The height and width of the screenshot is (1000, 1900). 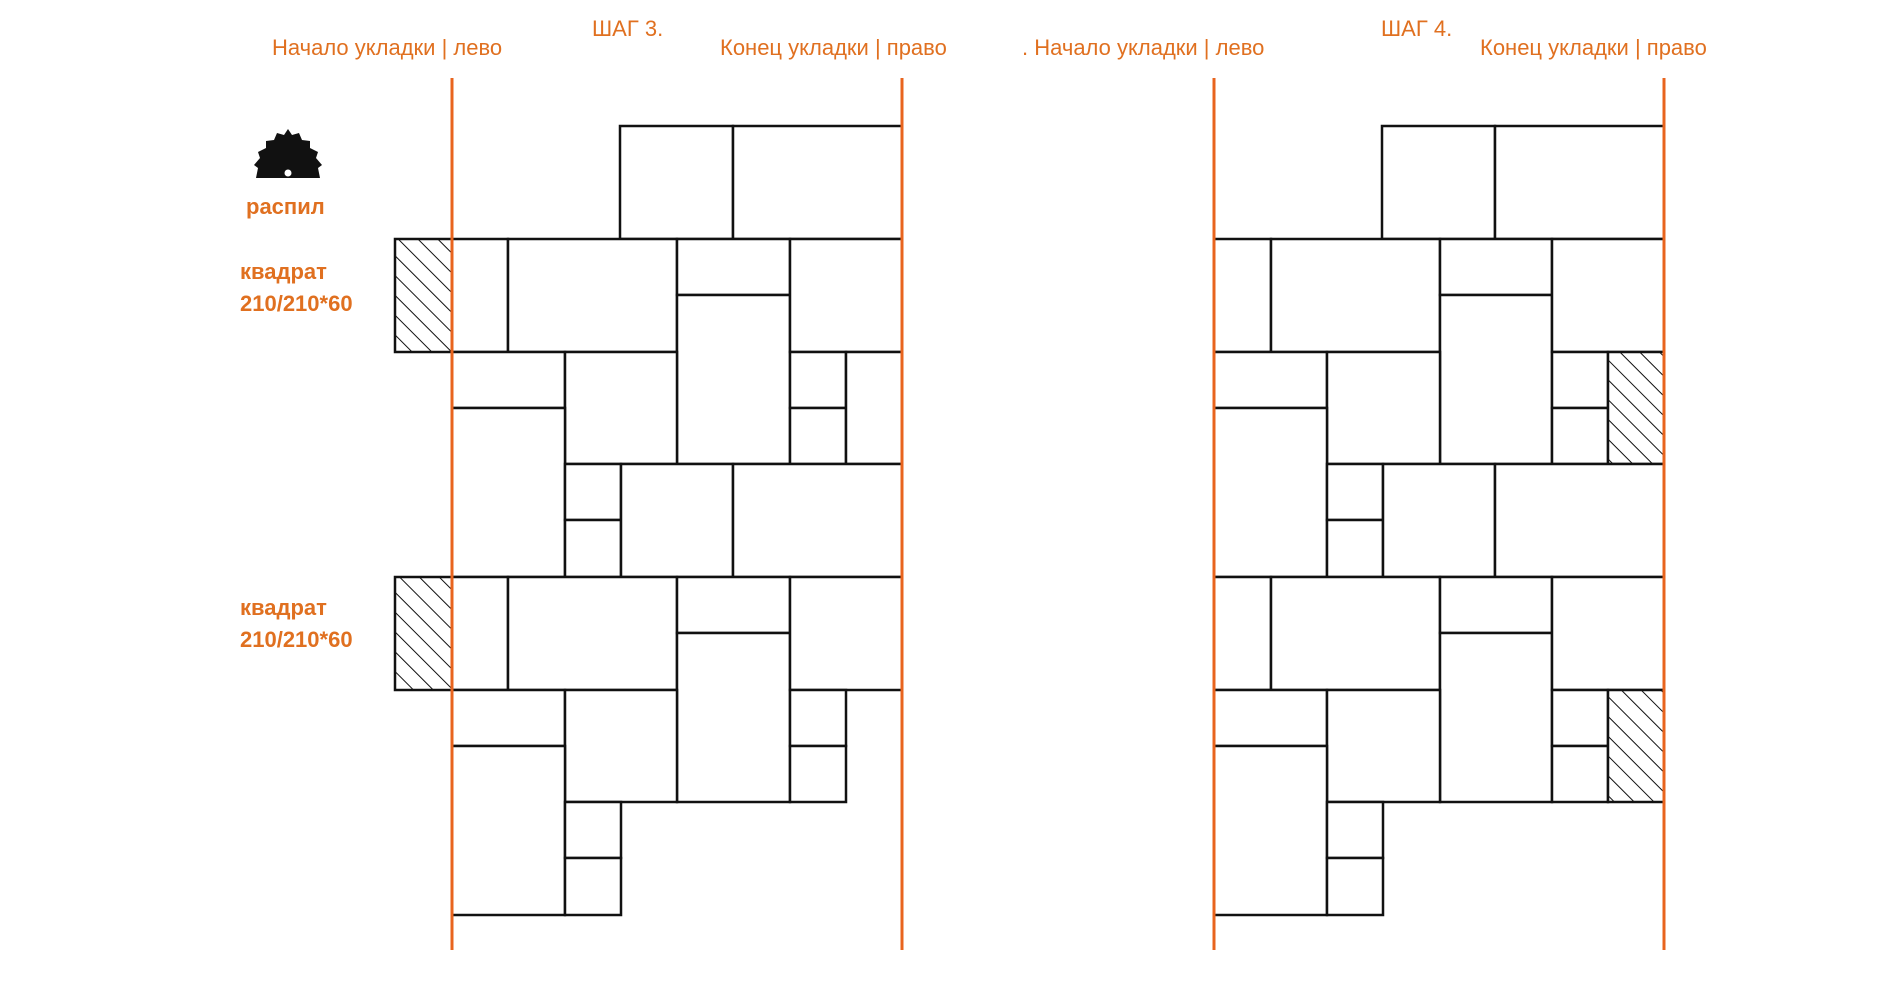 What do you see at coordinates (1143, 47) in the screenshot?
I see `start-label: . Начало укладки | лево` at bounding box center [1143, 47].